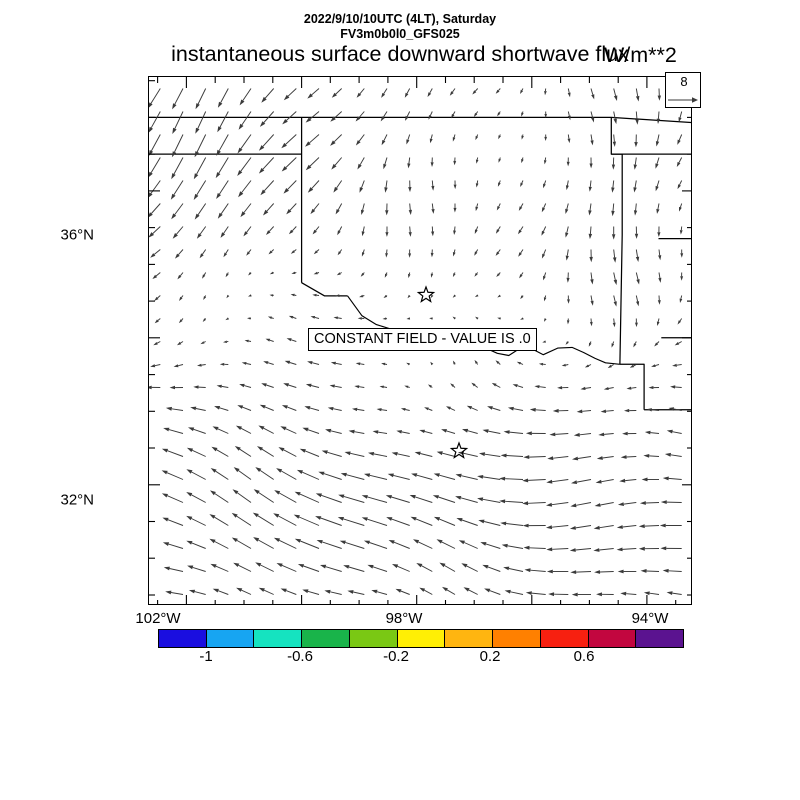 This screenshot has width=800, height=800. Describe the element at coordinates (490, 656) in the screenshot. I see `colorbar-tick-label: 0.2` at that location.